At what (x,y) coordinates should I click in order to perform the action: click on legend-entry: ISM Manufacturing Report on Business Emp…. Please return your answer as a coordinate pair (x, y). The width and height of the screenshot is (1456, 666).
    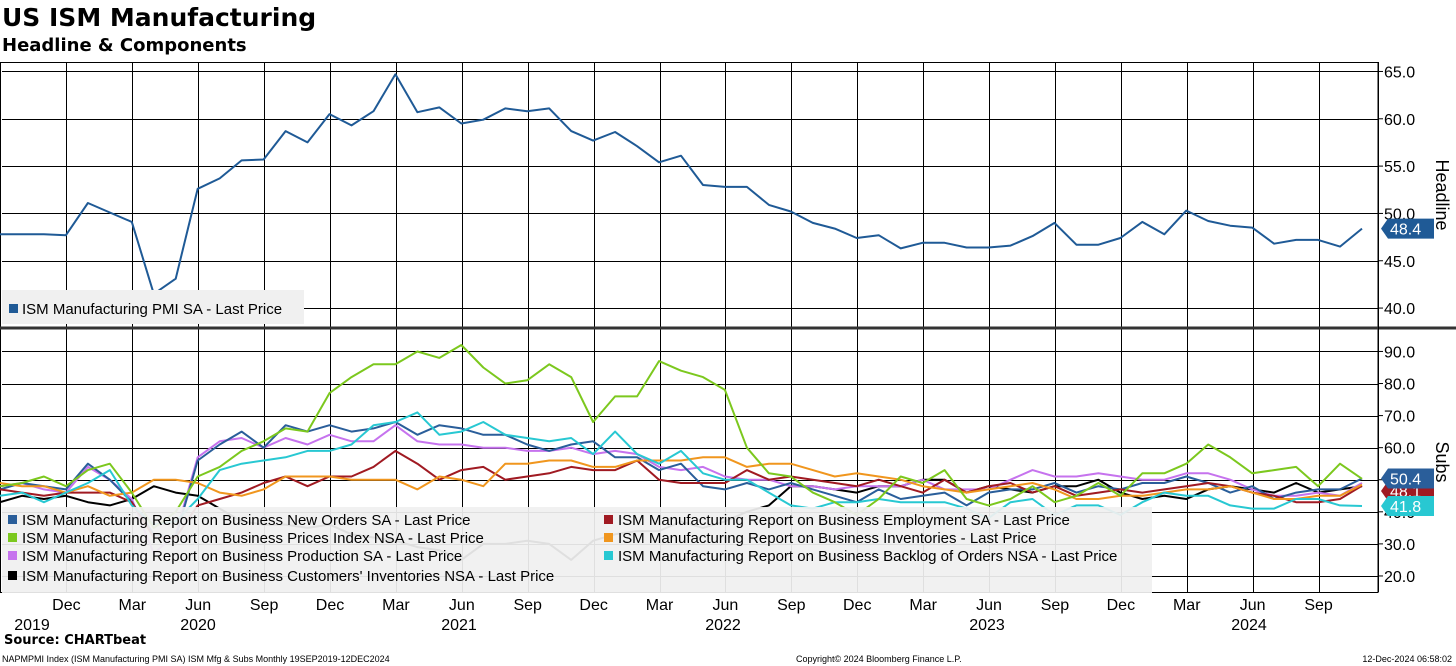
    Looking at the image, I should click on (844, 520).